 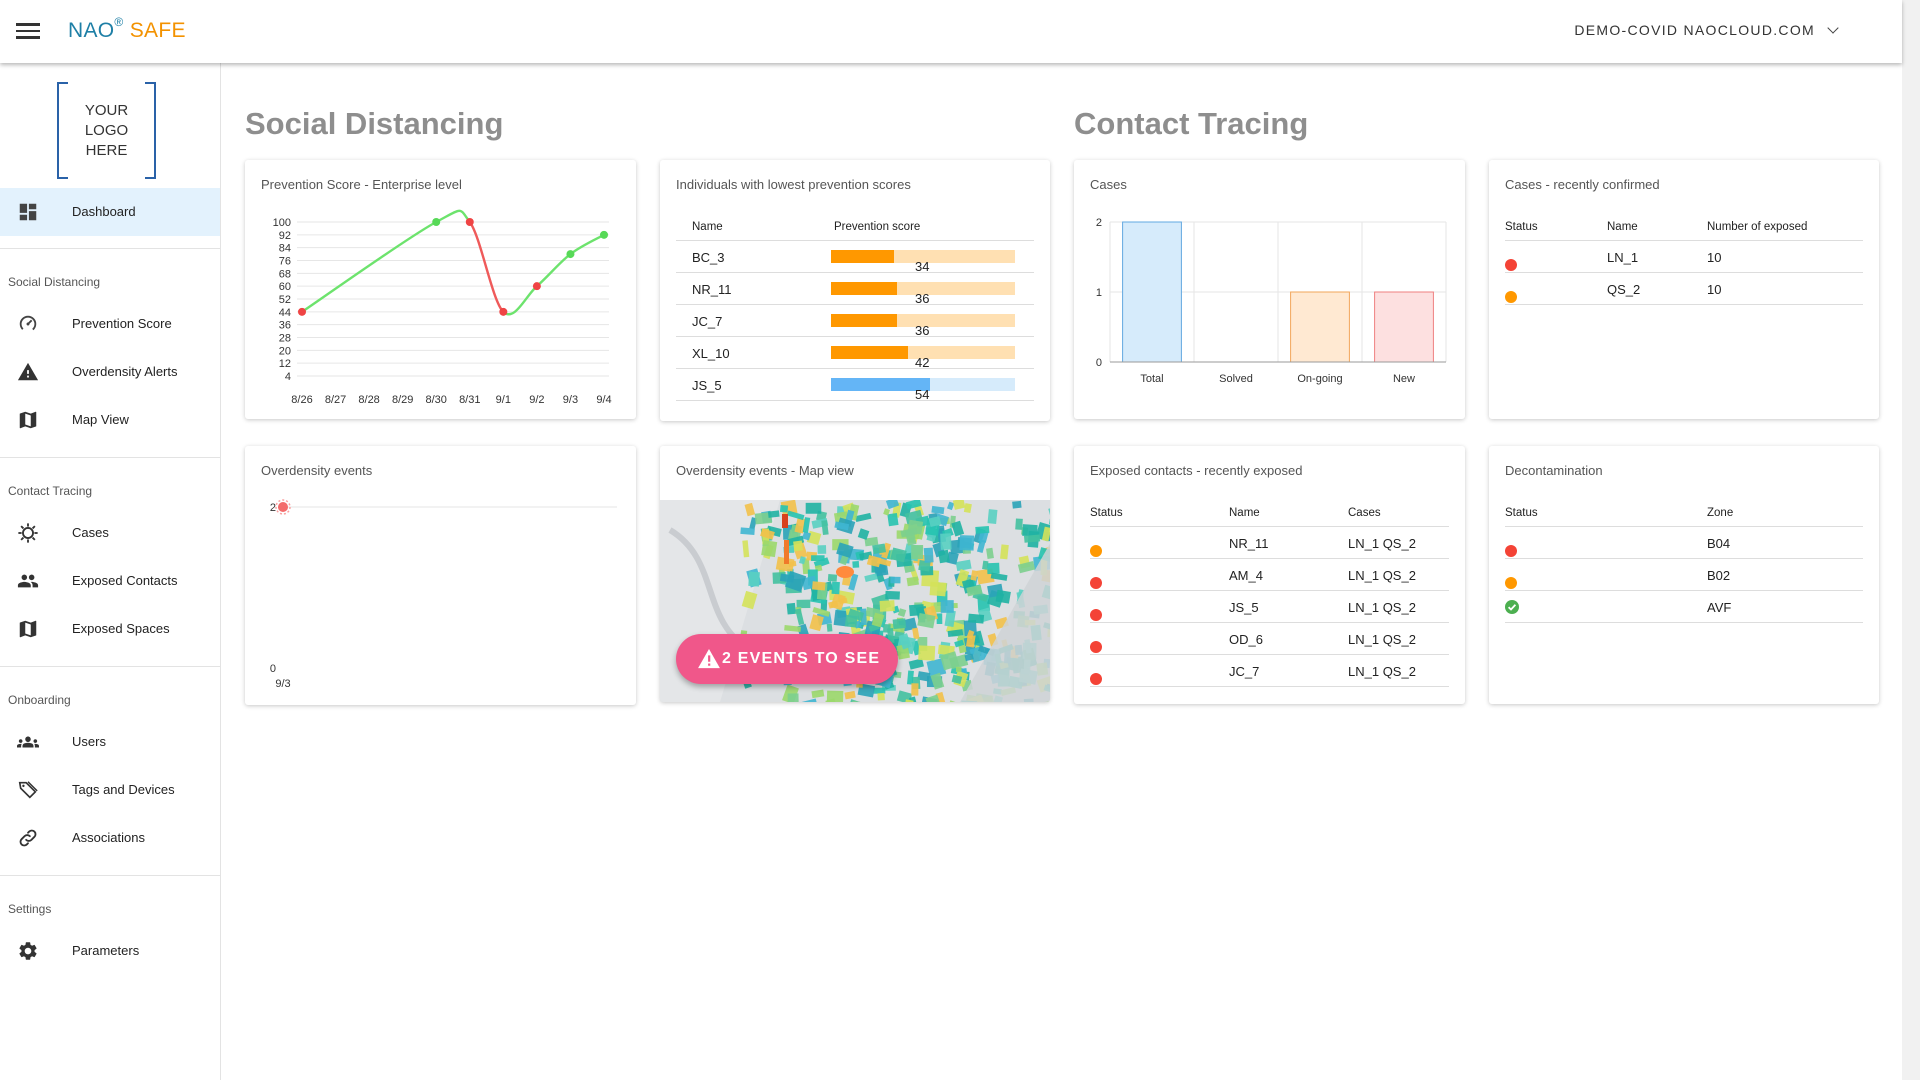 I want to click on x-tick-label: 8/26, so click(x=301, y=400).